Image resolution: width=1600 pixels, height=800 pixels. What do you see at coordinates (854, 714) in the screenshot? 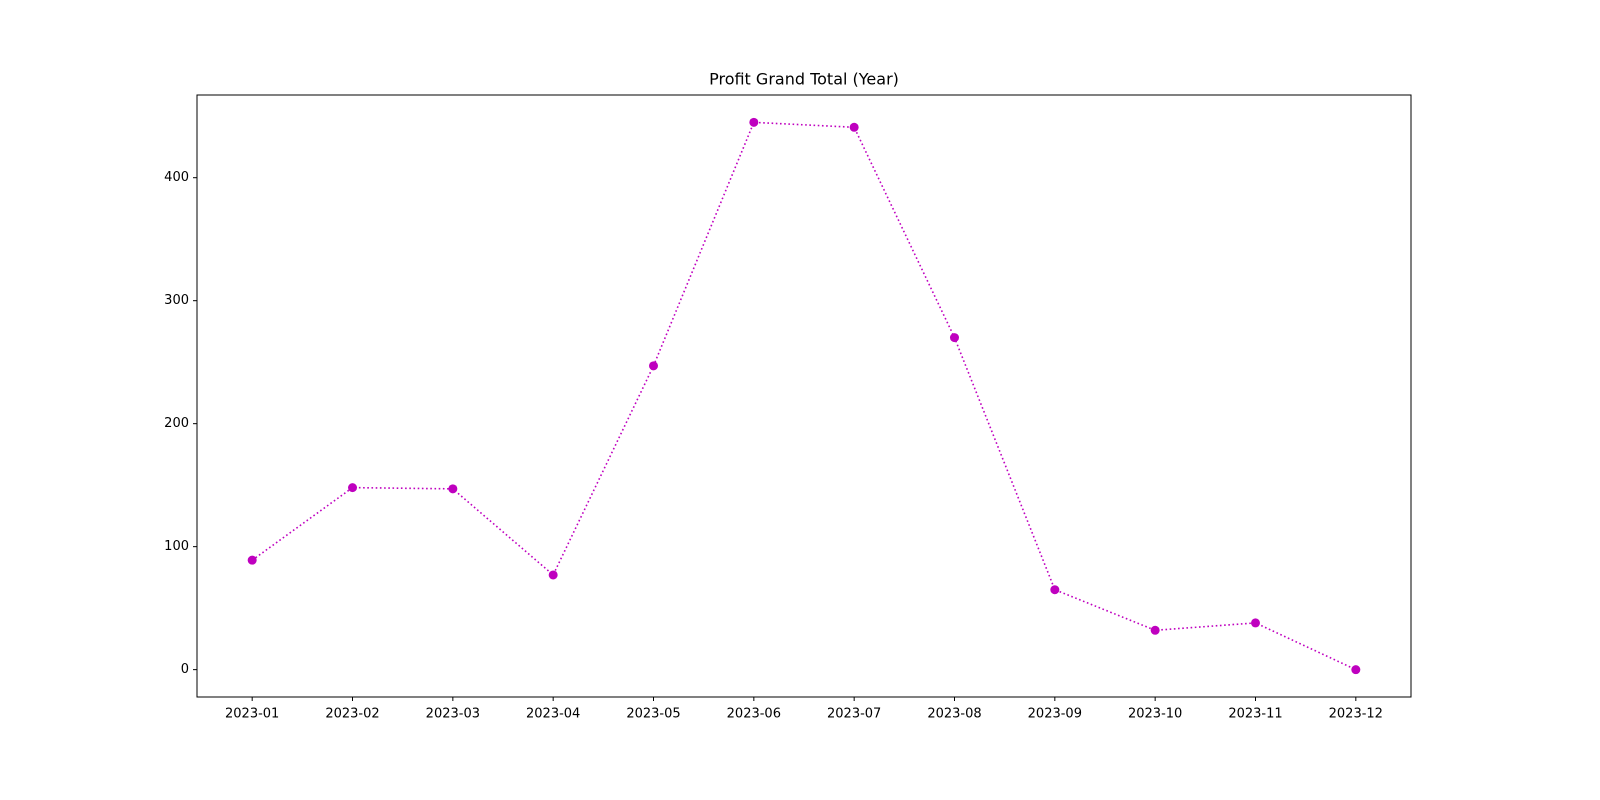
I see `x-tick-label: 2023-07` at bounding box center [854, 714].